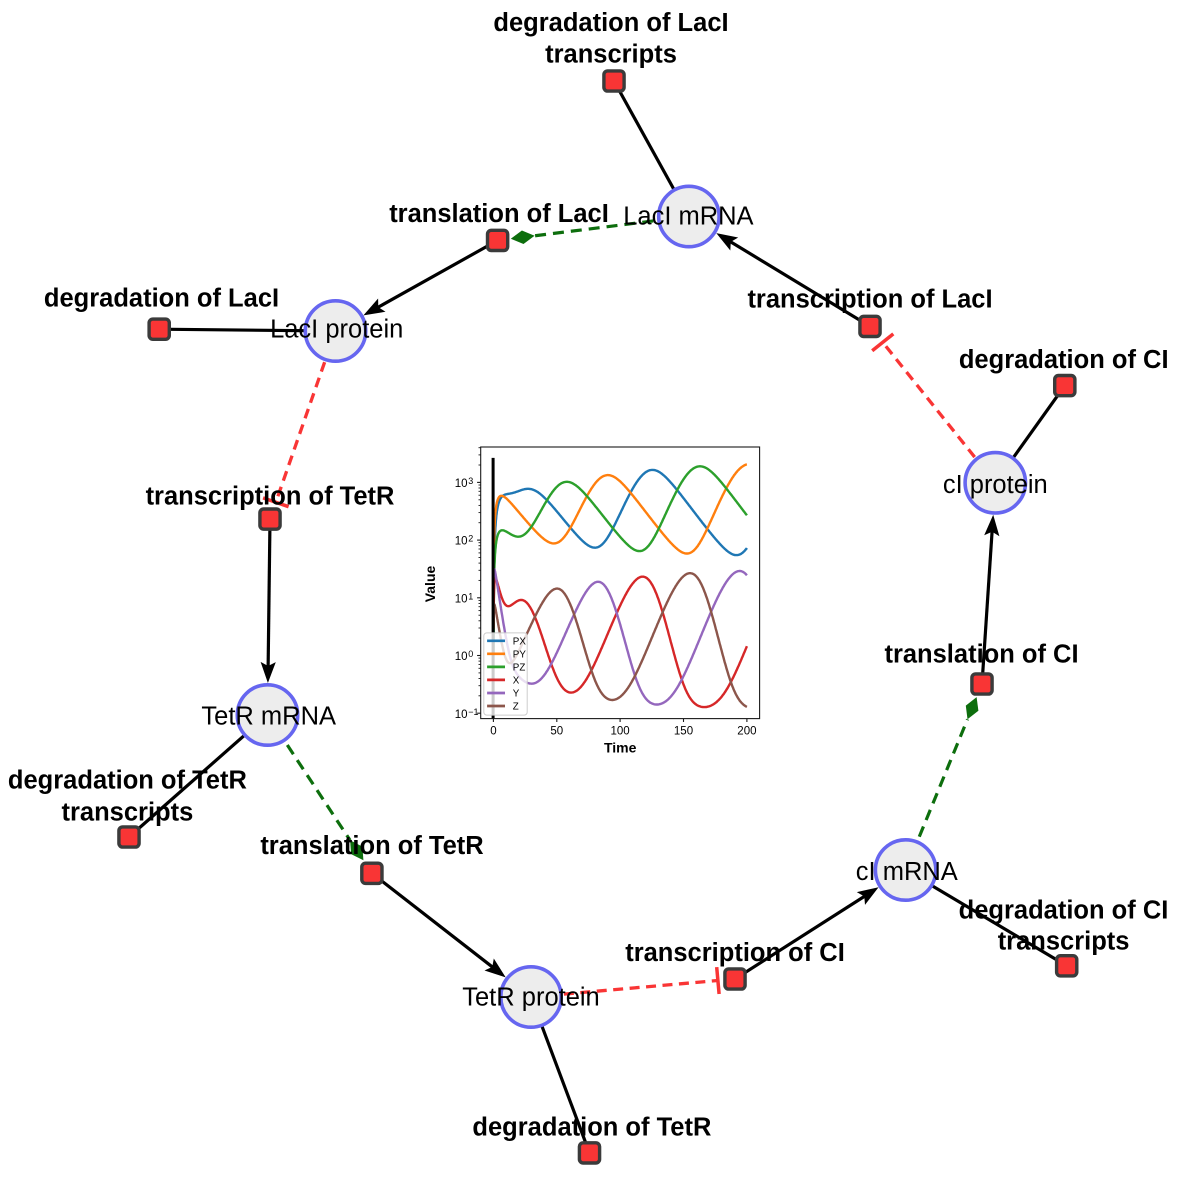  What do you see at coordinates (268, 717) in the screenshot?
I see `svg-text: TetR mRNA` at bounding box center [268, 717].